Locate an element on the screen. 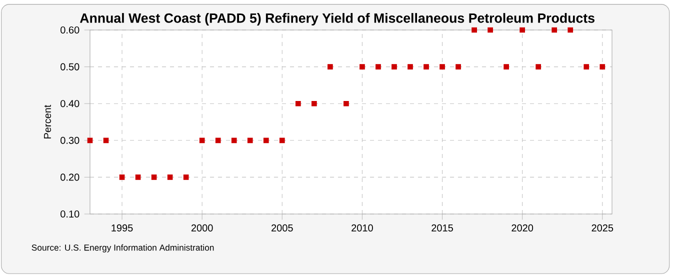 The height and width of the screenshot is (275, 675). x-tick-label: 1995 is located at coordinates (122, 228).